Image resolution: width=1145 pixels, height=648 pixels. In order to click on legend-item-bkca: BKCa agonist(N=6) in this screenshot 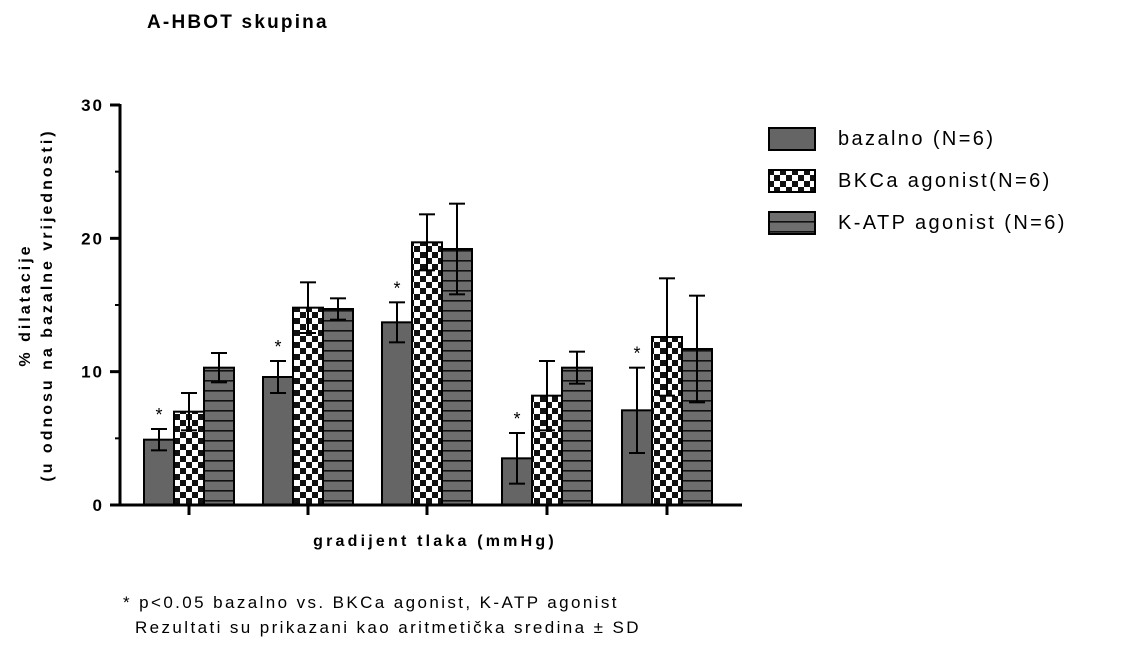, I will do `click(917, 181)`.